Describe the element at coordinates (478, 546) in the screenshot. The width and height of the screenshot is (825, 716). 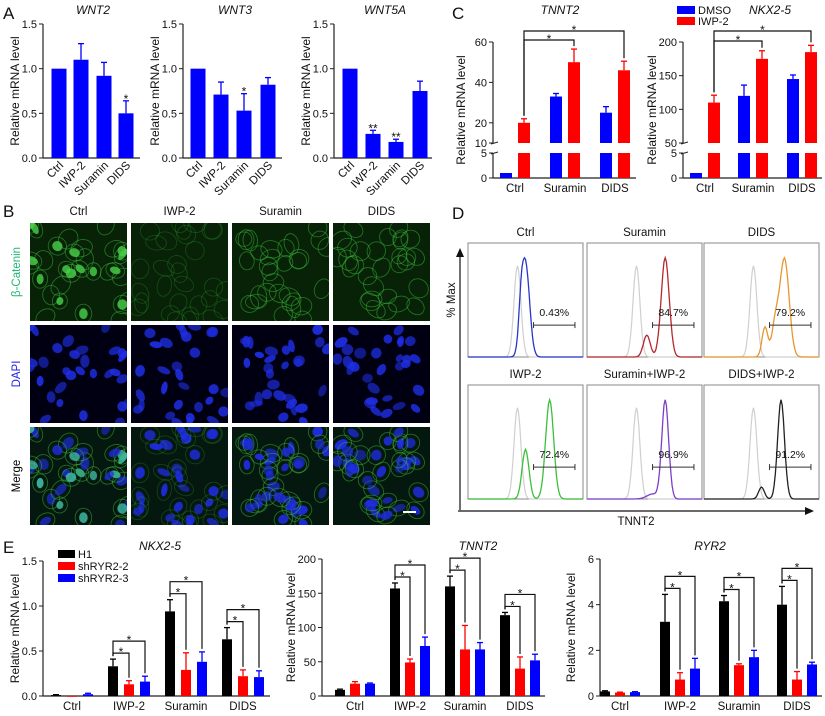
I see `chart-title: TNNT2` at that location.